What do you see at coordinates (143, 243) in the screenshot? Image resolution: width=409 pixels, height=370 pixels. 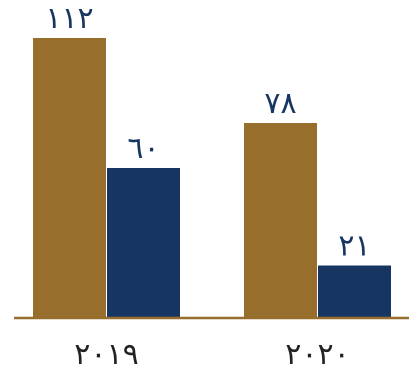 I see `bar-٢٠١٩-series-2` at bounding box center [143, 243].